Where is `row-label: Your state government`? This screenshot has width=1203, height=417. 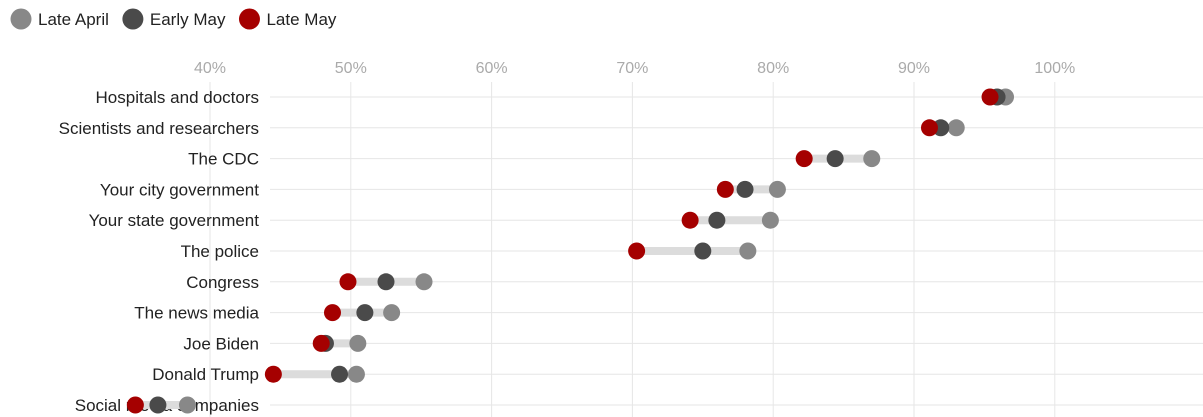
row-label: Your state government is located at coordinates (174, 220).